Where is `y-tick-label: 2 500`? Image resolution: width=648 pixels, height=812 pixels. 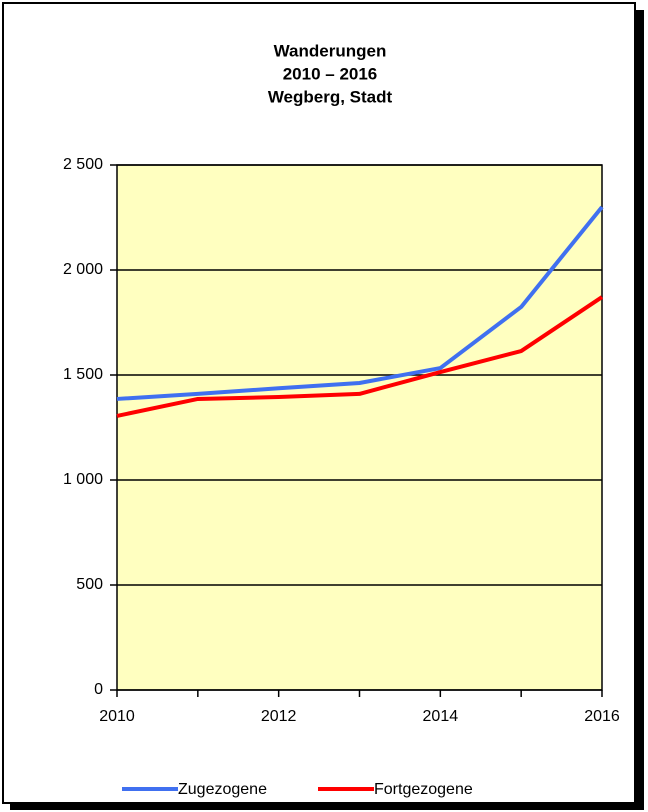
y-tick-label: 2 500 is located at coordinates (83, 164).